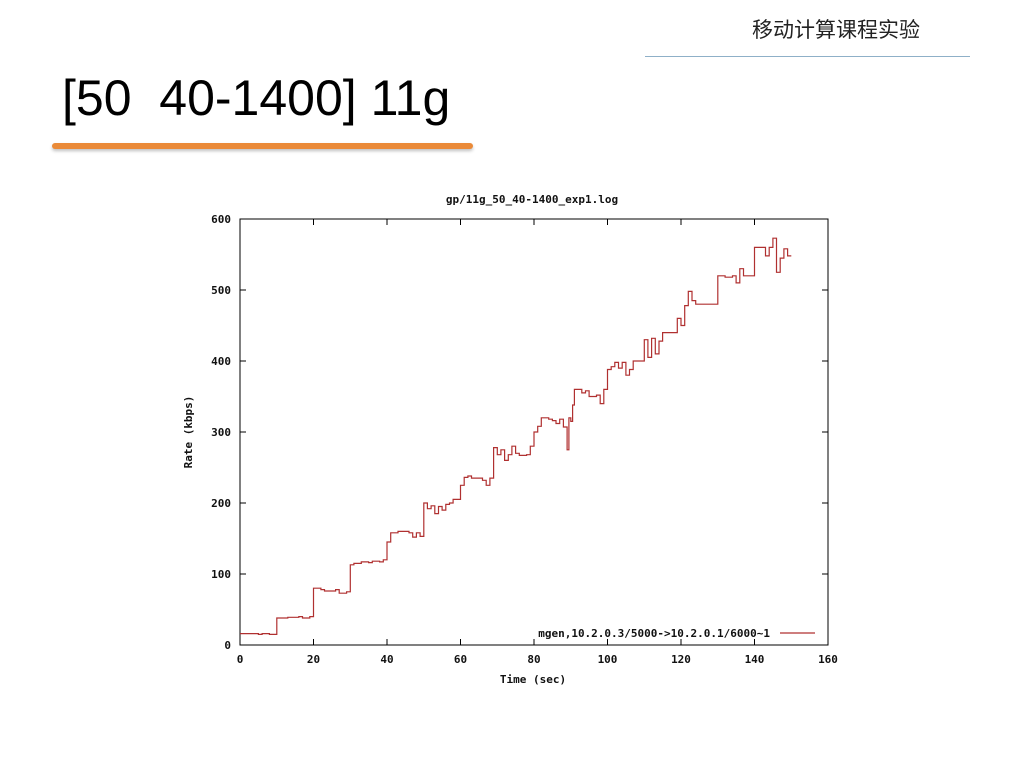  Describe the element at coordinates (836, 30) in the screenshot. I see `slide-header: 移动计算课程实验` at that location.